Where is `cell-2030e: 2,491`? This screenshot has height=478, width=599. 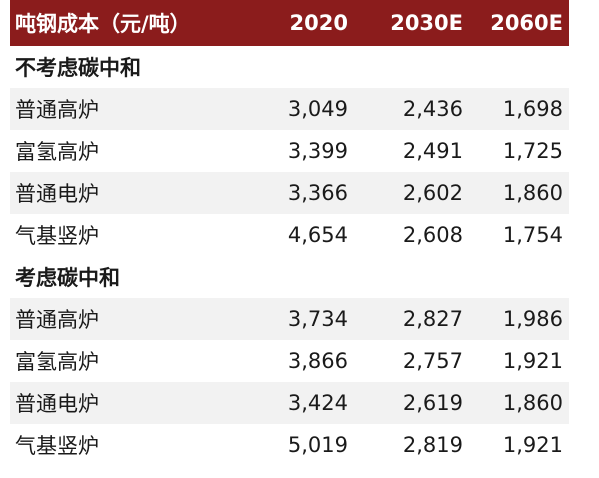 cell-2030e: 2,491 is located at coordinates (411, 151).